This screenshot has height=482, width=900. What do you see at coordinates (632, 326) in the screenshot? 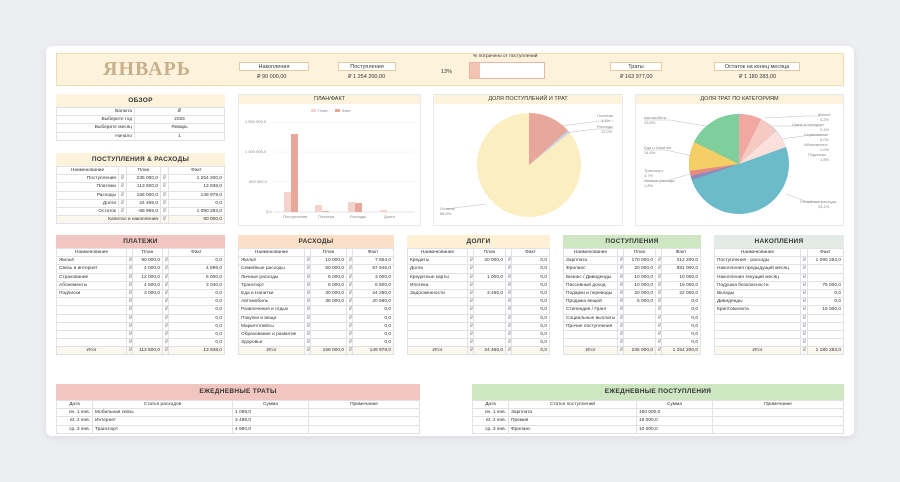
I see `table-row: Прочие поступления ₽ ₽0,0` at bounding box center [632, 326].